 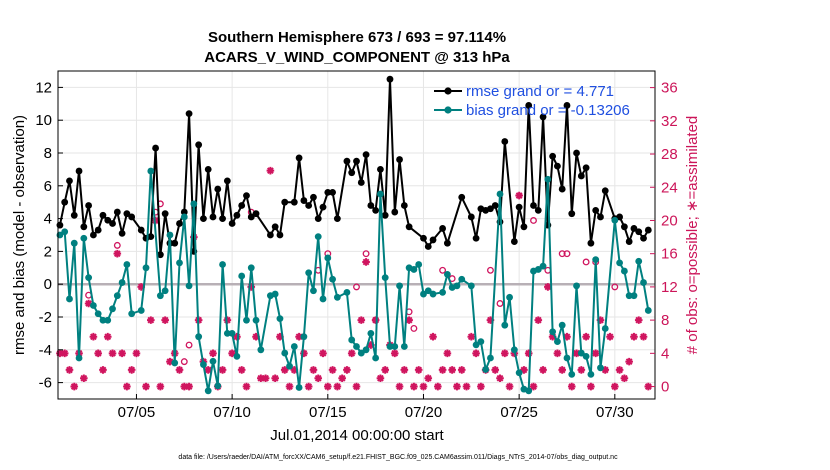 What do you see at coordinates (45, 350) in the screenshot?
I see `y-tick-label: -4` at bounding box center [45, 350].